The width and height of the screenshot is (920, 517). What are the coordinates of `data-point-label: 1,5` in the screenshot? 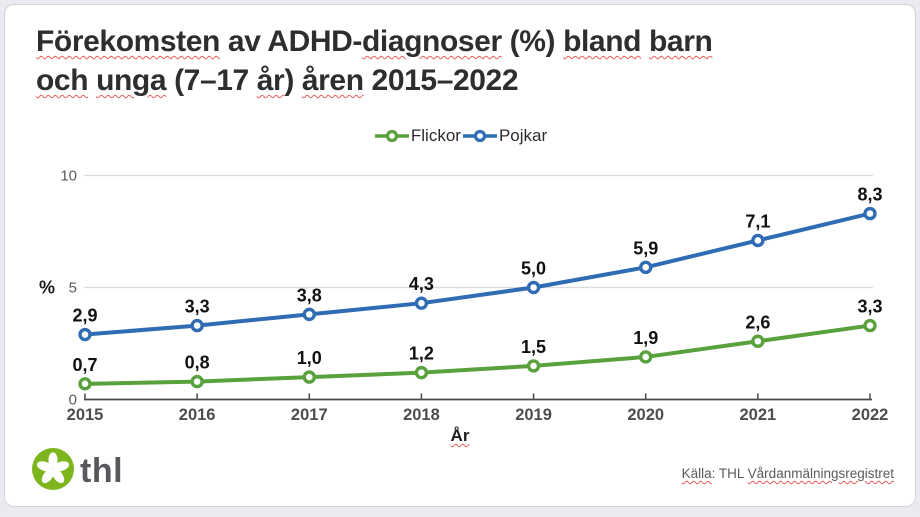 It's located at (533, 347).